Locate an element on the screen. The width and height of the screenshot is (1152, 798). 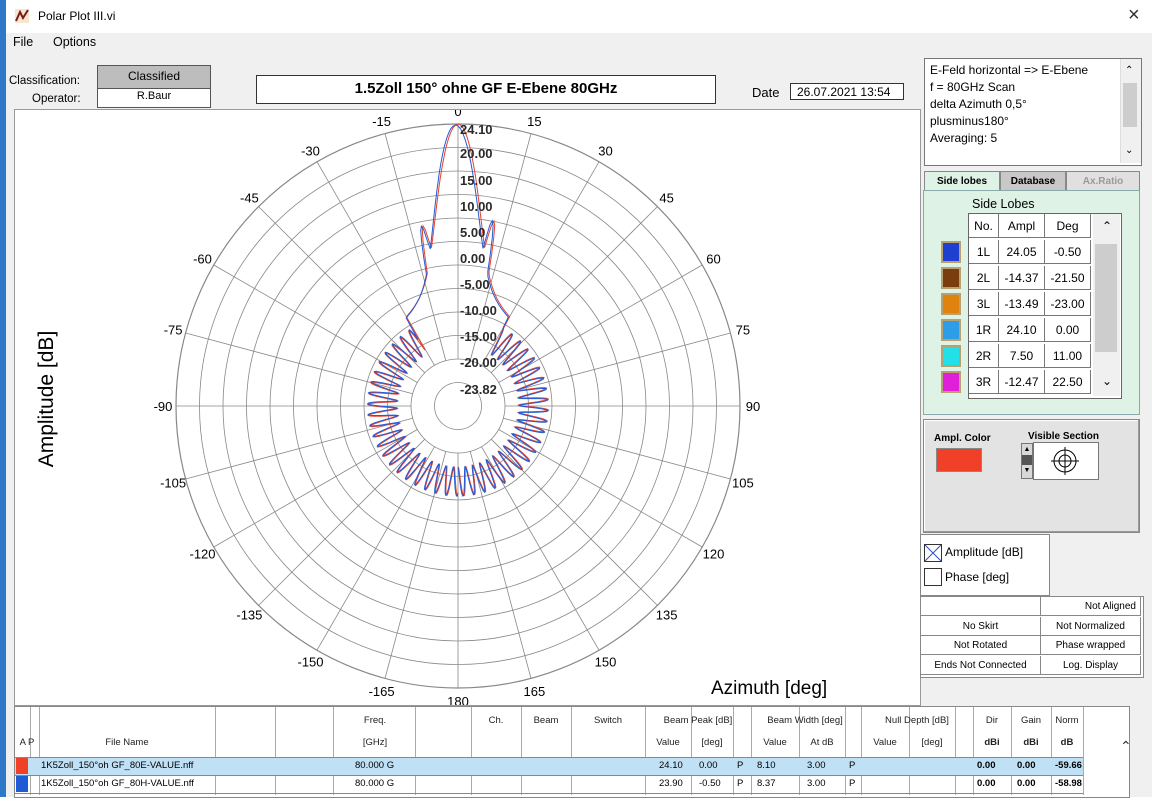
cell-gain: 0.00 is located at coordinates (1026, 783).